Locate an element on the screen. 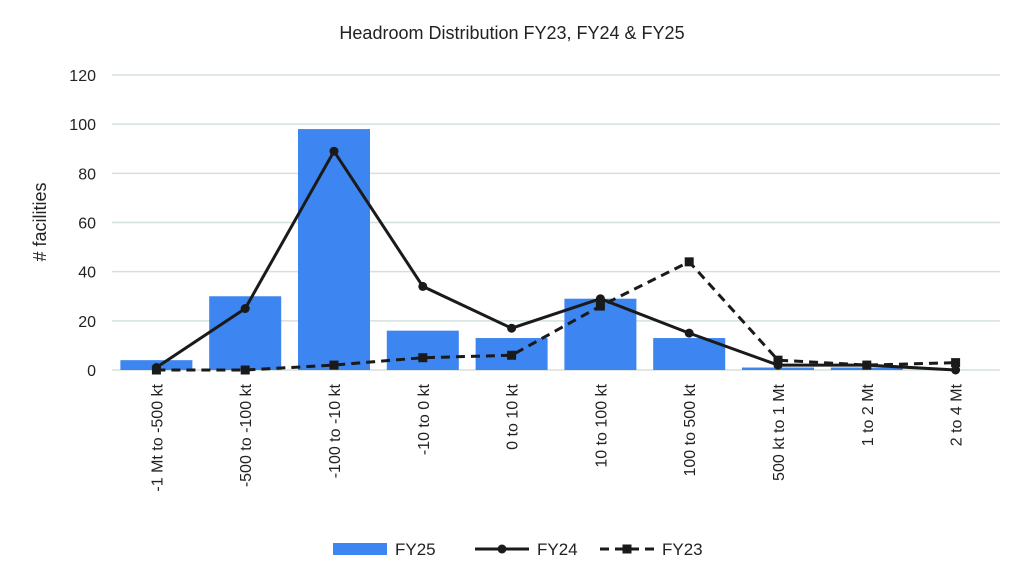 This screenshot has height=578, width=1024. x-tick-label: -100 to -10 kt is located at coordinates (335, 430).